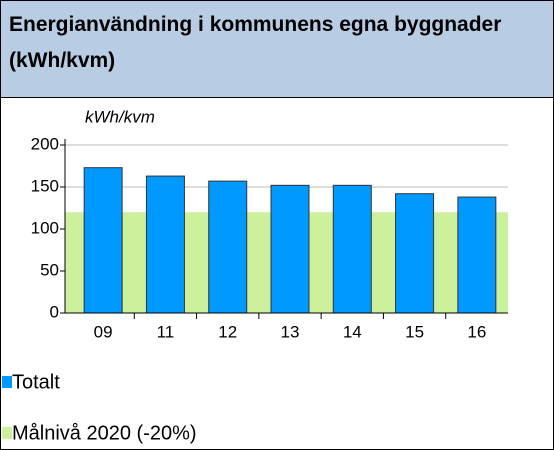 Image resolution: width=554 pixels, height=450 pixels. I want to click on x-tick-label: 12, so click(227, 331).